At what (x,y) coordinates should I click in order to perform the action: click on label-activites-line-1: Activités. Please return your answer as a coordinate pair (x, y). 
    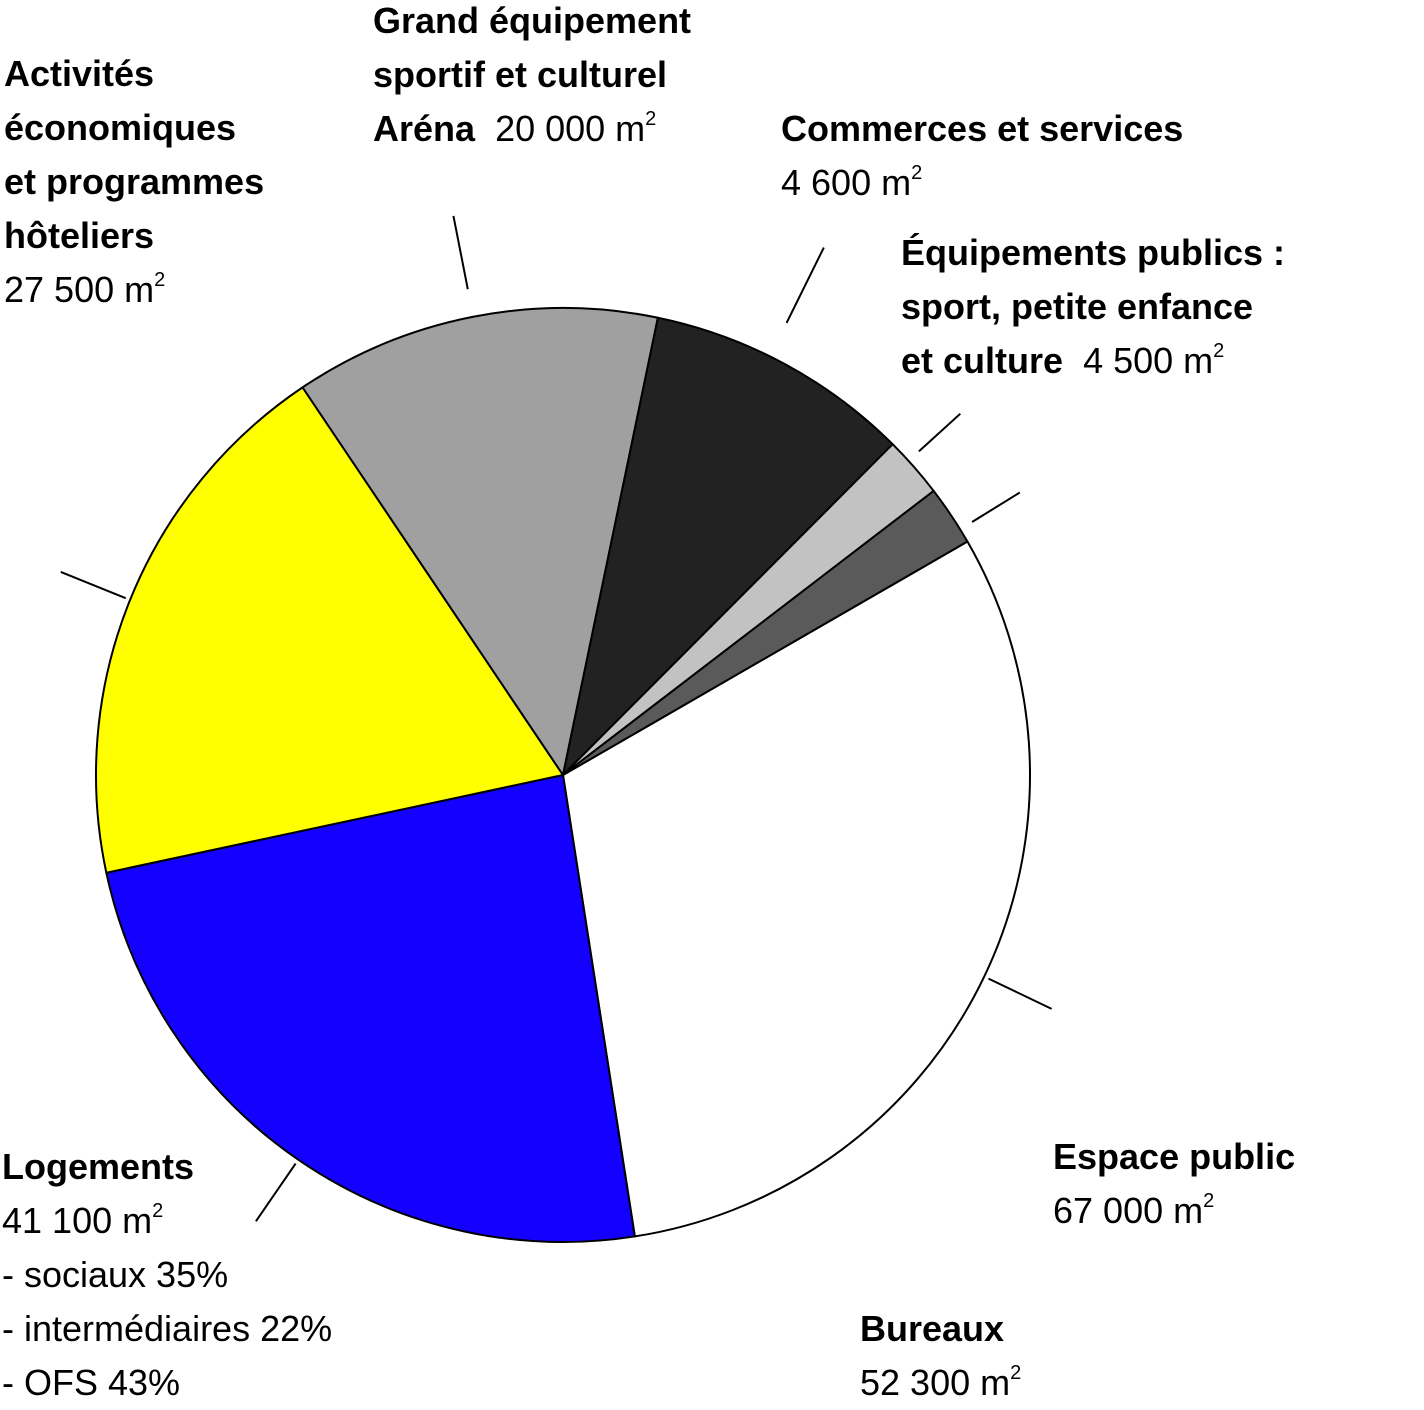
    Looking at the image, I should click on (79, 73).